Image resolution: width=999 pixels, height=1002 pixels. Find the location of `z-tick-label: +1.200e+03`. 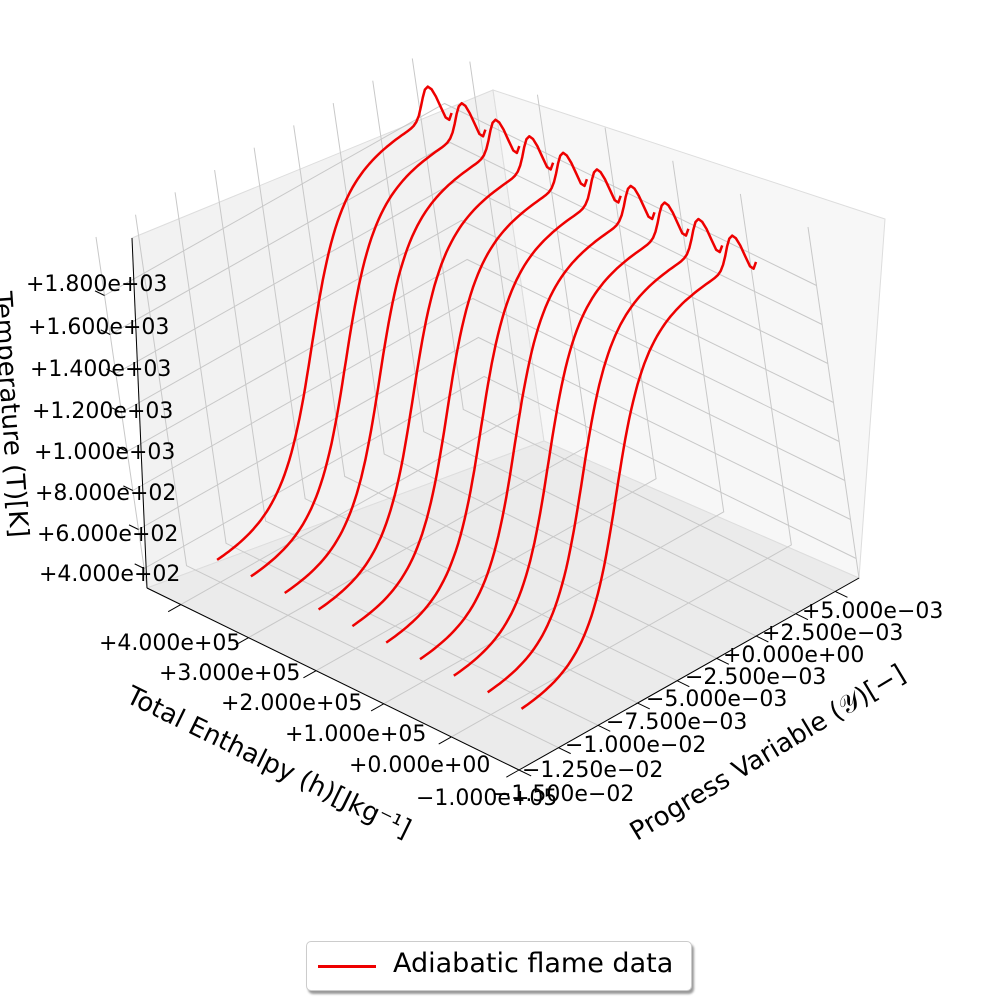

z-tick-label: +1.200e+03 is located at coordinates (102, 411).